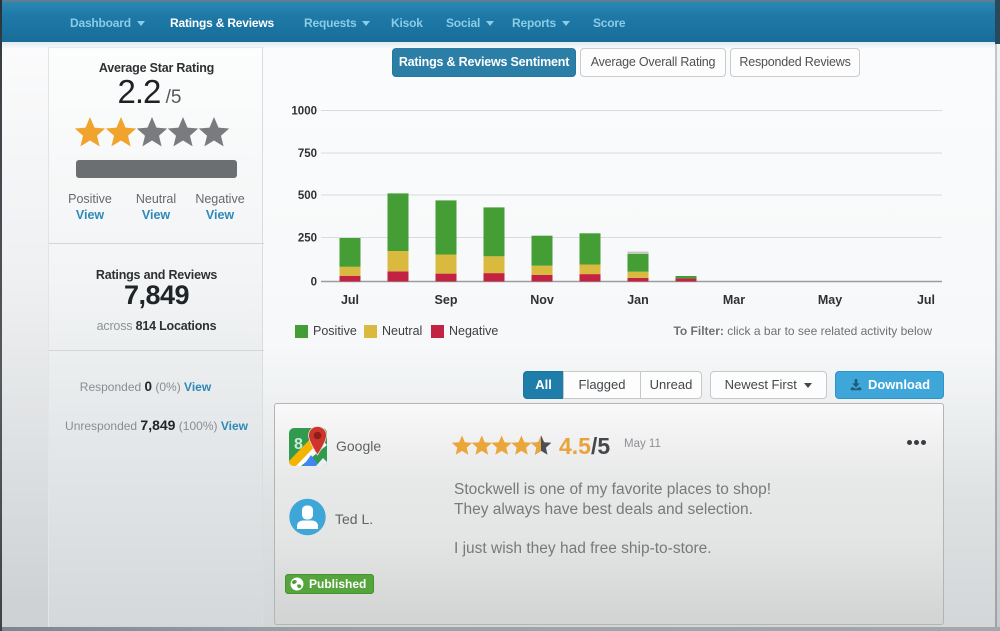 The image size is (1000, 631). Describe the element at coordinates (307, 196) in the screenshot. I see `svg-text: 500` at that location.